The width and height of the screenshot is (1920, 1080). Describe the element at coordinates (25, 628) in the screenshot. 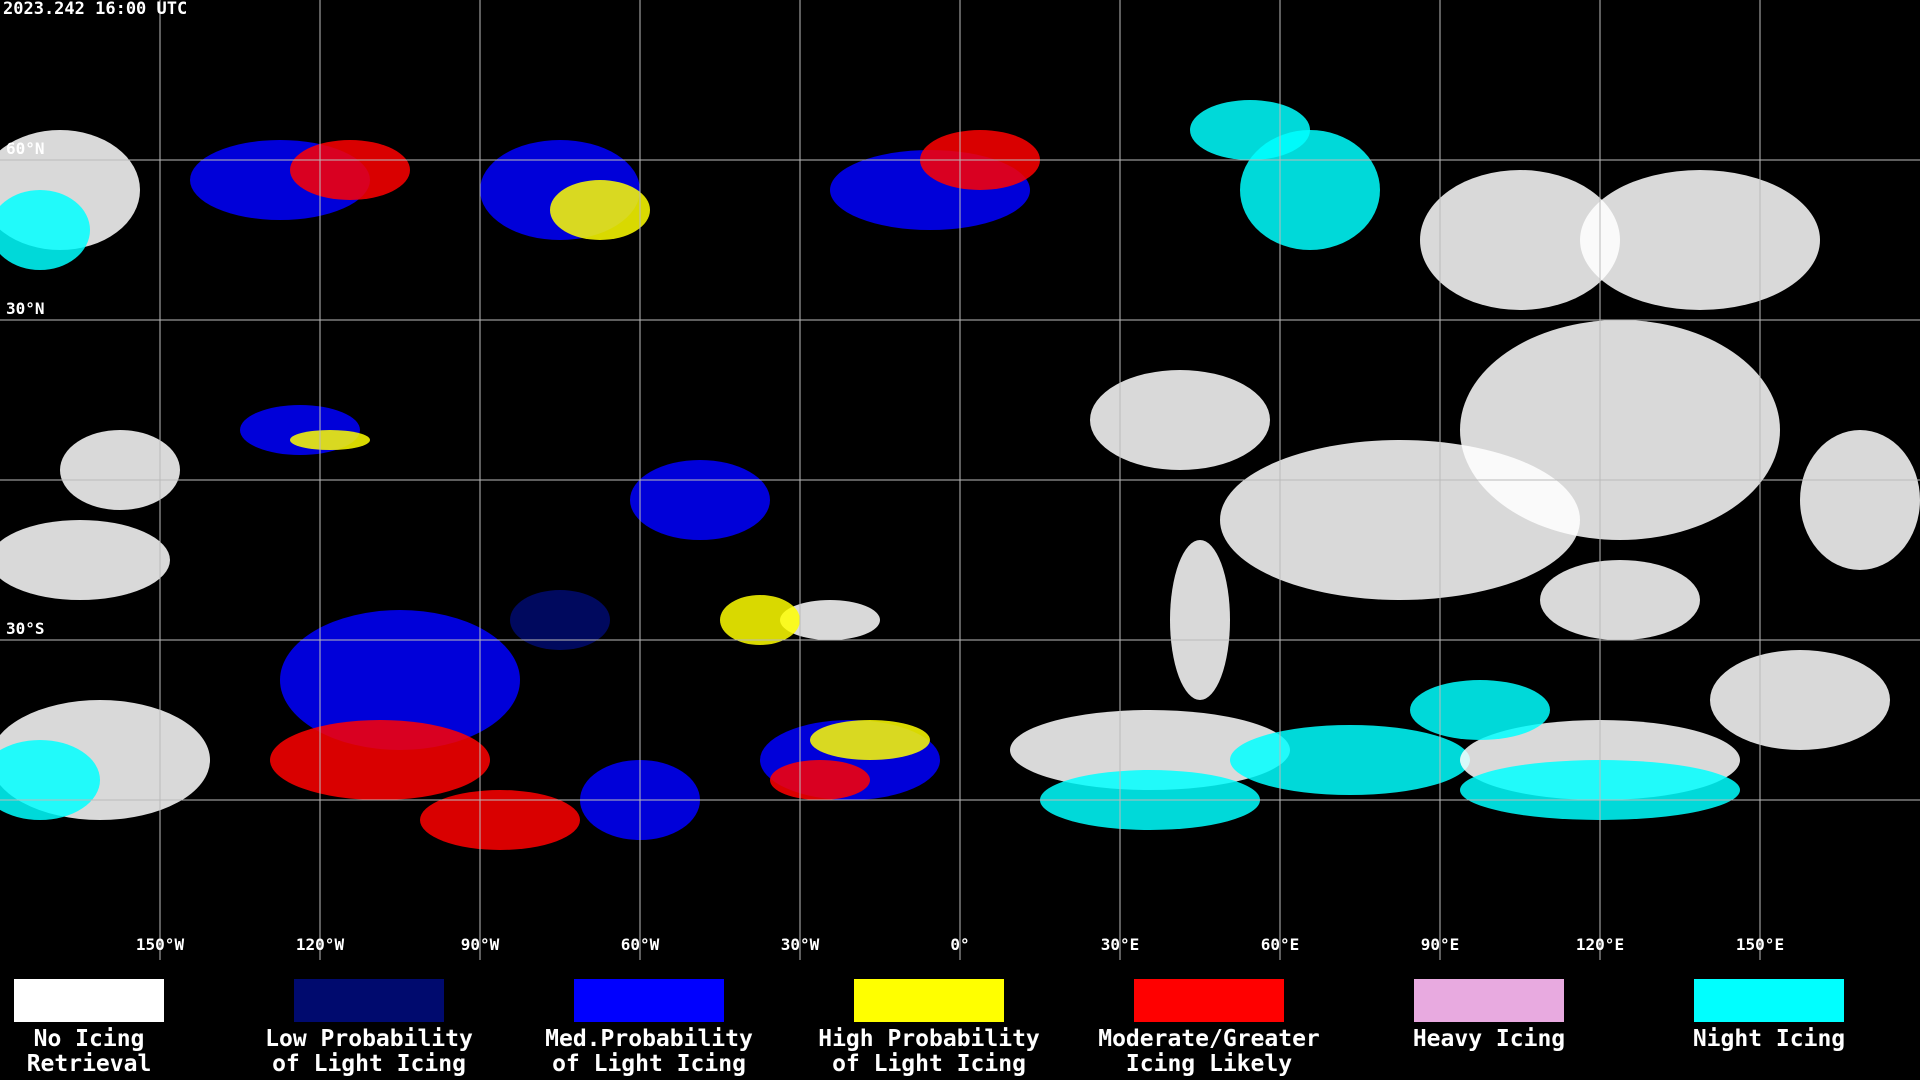

I see `lat-label: 30°S` at that location.